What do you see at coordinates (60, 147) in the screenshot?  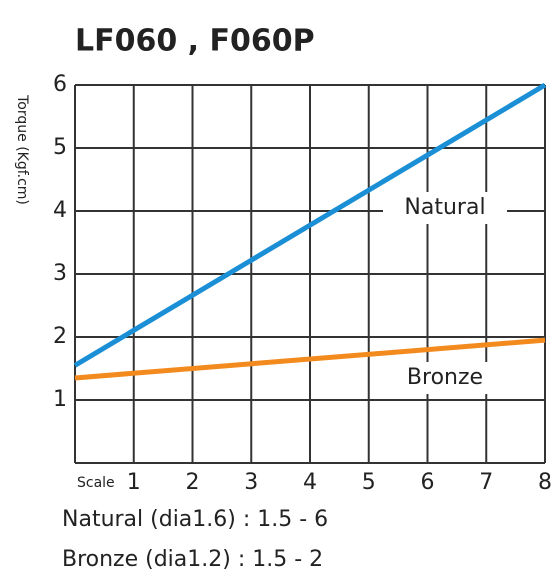 I see `y-tick-label: 5` at bounding box center [60, 147].